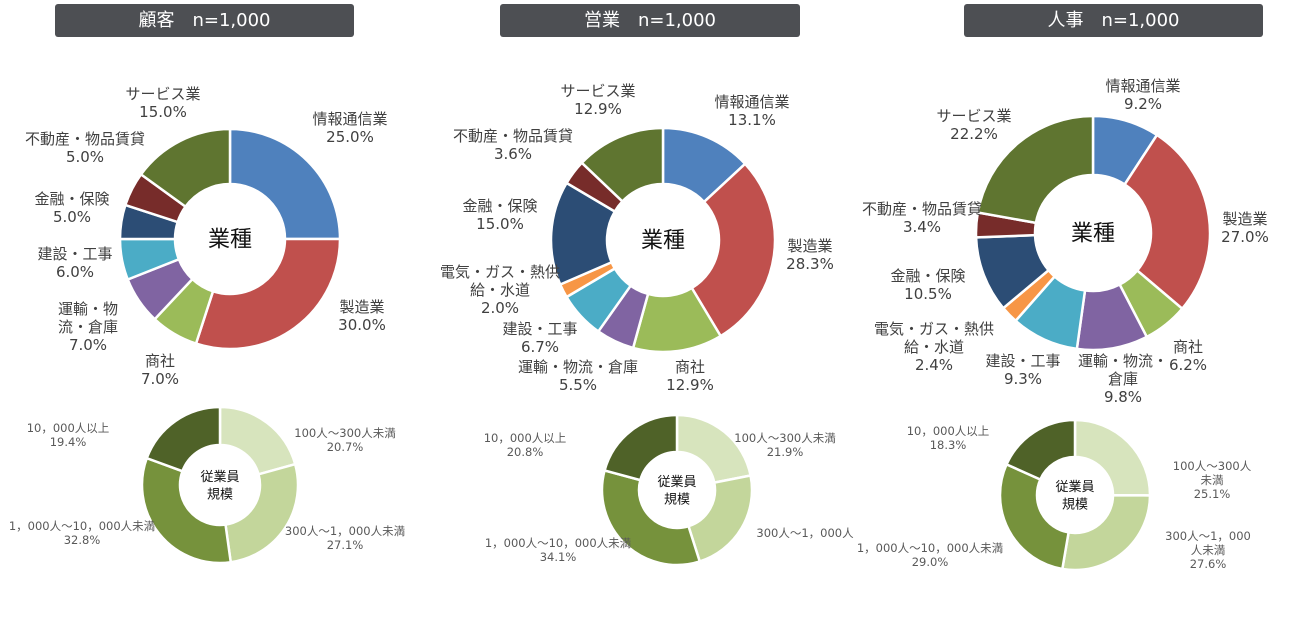  Describe the element at coordinates (1143, 95) in the screenshot. I see `data-label: 情報通信業 9.2%` at that location.